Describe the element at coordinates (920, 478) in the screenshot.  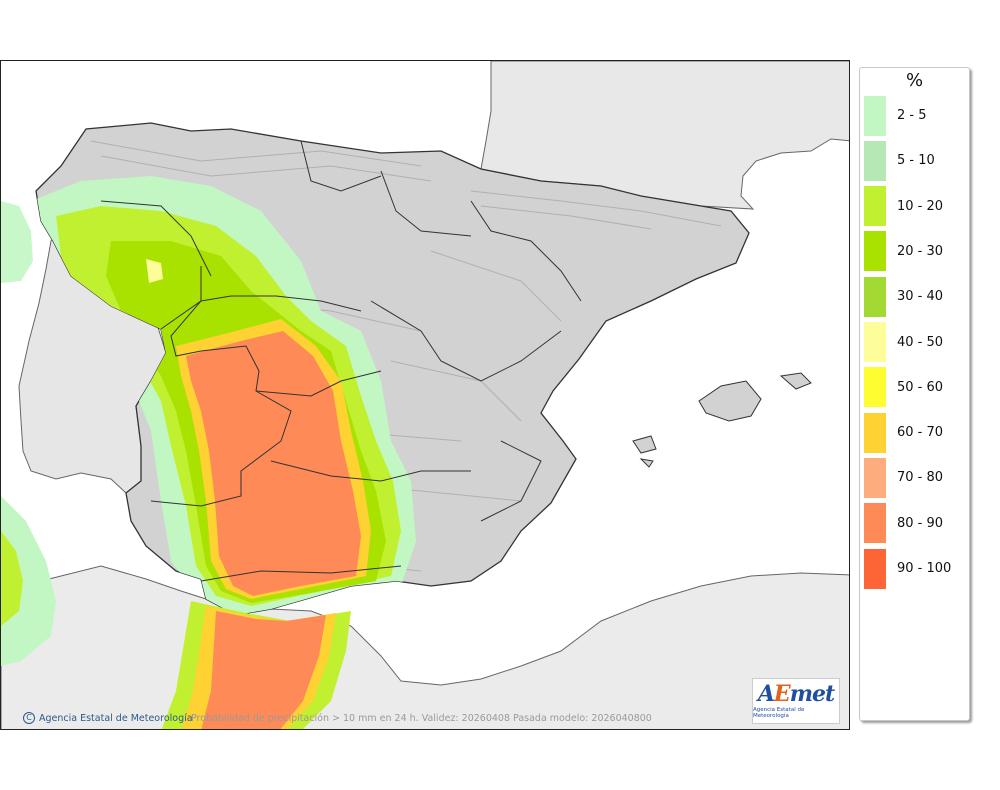
I see `legend-label: 70 - 80` at that location.